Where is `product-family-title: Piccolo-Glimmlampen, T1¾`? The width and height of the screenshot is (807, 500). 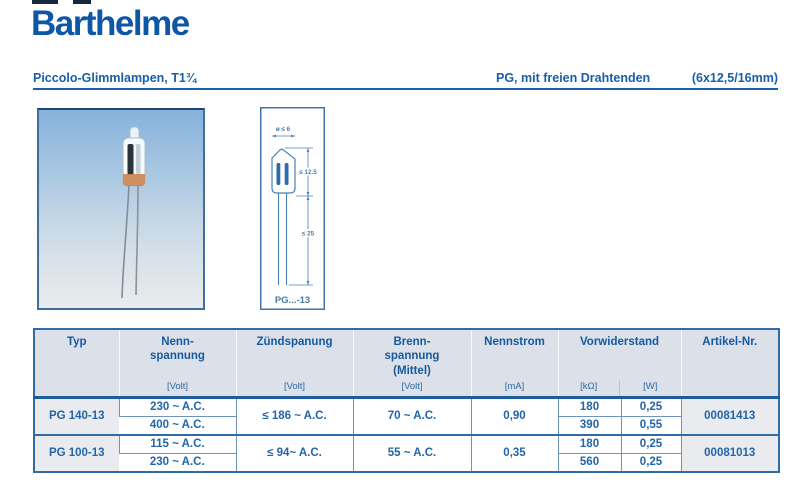
product-family-title: Piccolo-Glimmlampen, T1¾ is located at coordinates (115, 78).